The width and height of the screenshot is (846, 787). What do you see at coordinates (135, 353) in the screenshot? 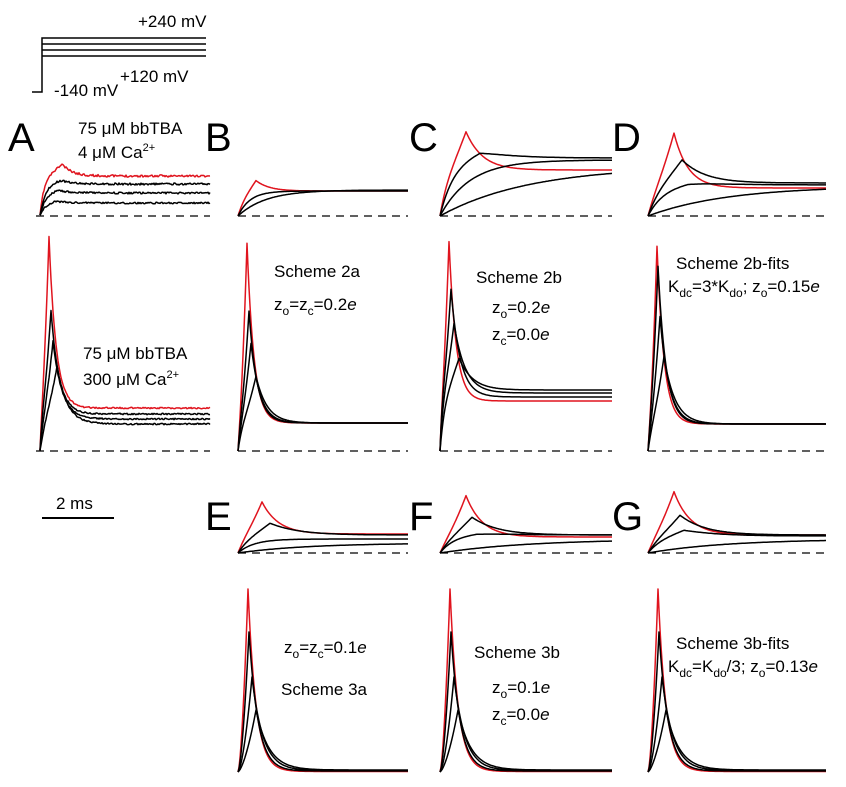
I see `annotation-a-bottom-drug: 75 μM bbTBA` at bounding box center [135, 353].